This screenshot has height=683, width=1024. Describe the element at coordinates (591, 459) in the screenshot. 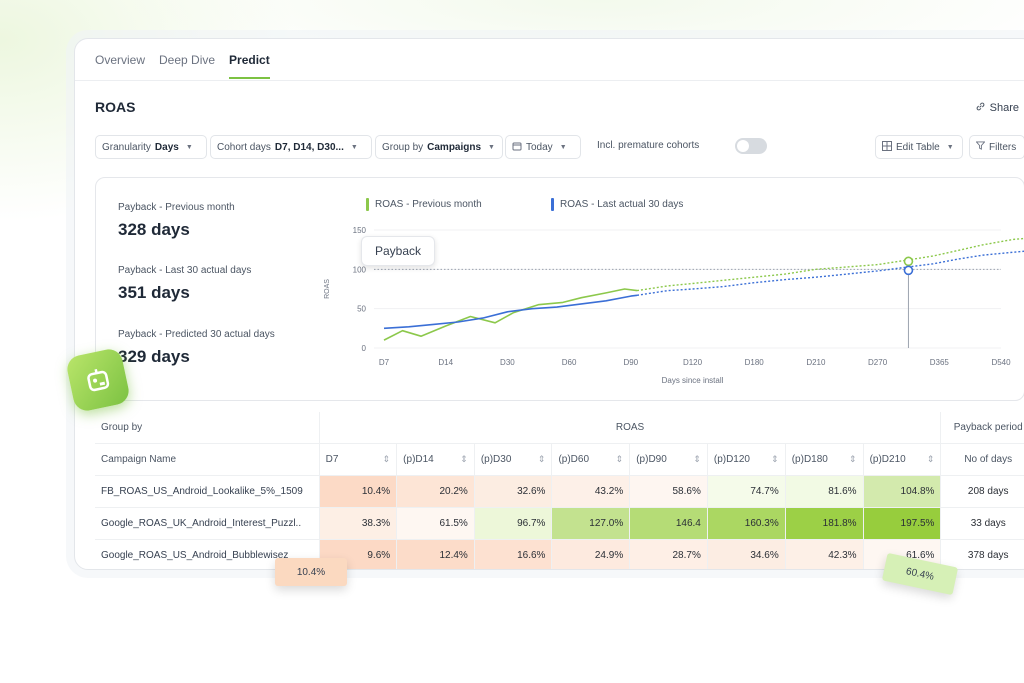

I see `column-header: (p)D60 ⇕` at that location.